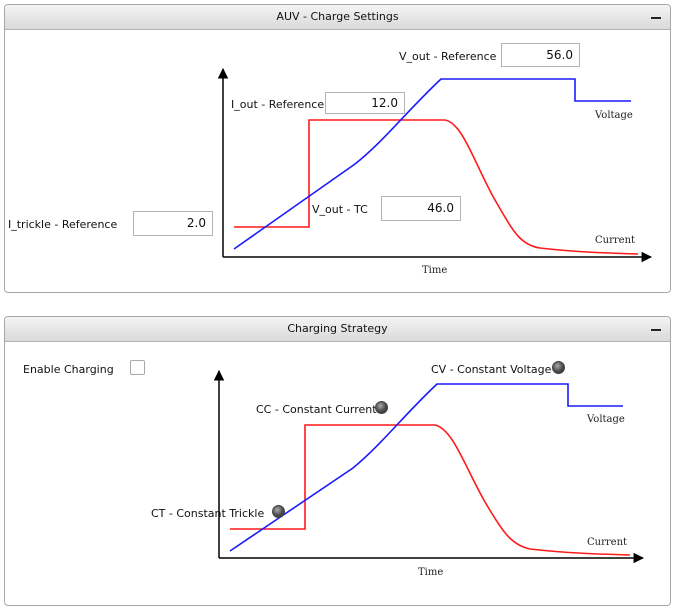  I want to click on charging-strategy-header: Charging Strategy, so click(337, 329).